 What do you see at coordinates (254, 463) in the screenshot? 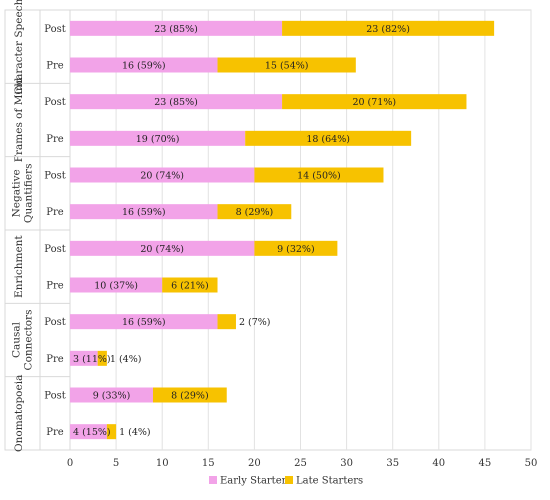
I see `x-tick-label: 20` at bounding box center [254, 463].